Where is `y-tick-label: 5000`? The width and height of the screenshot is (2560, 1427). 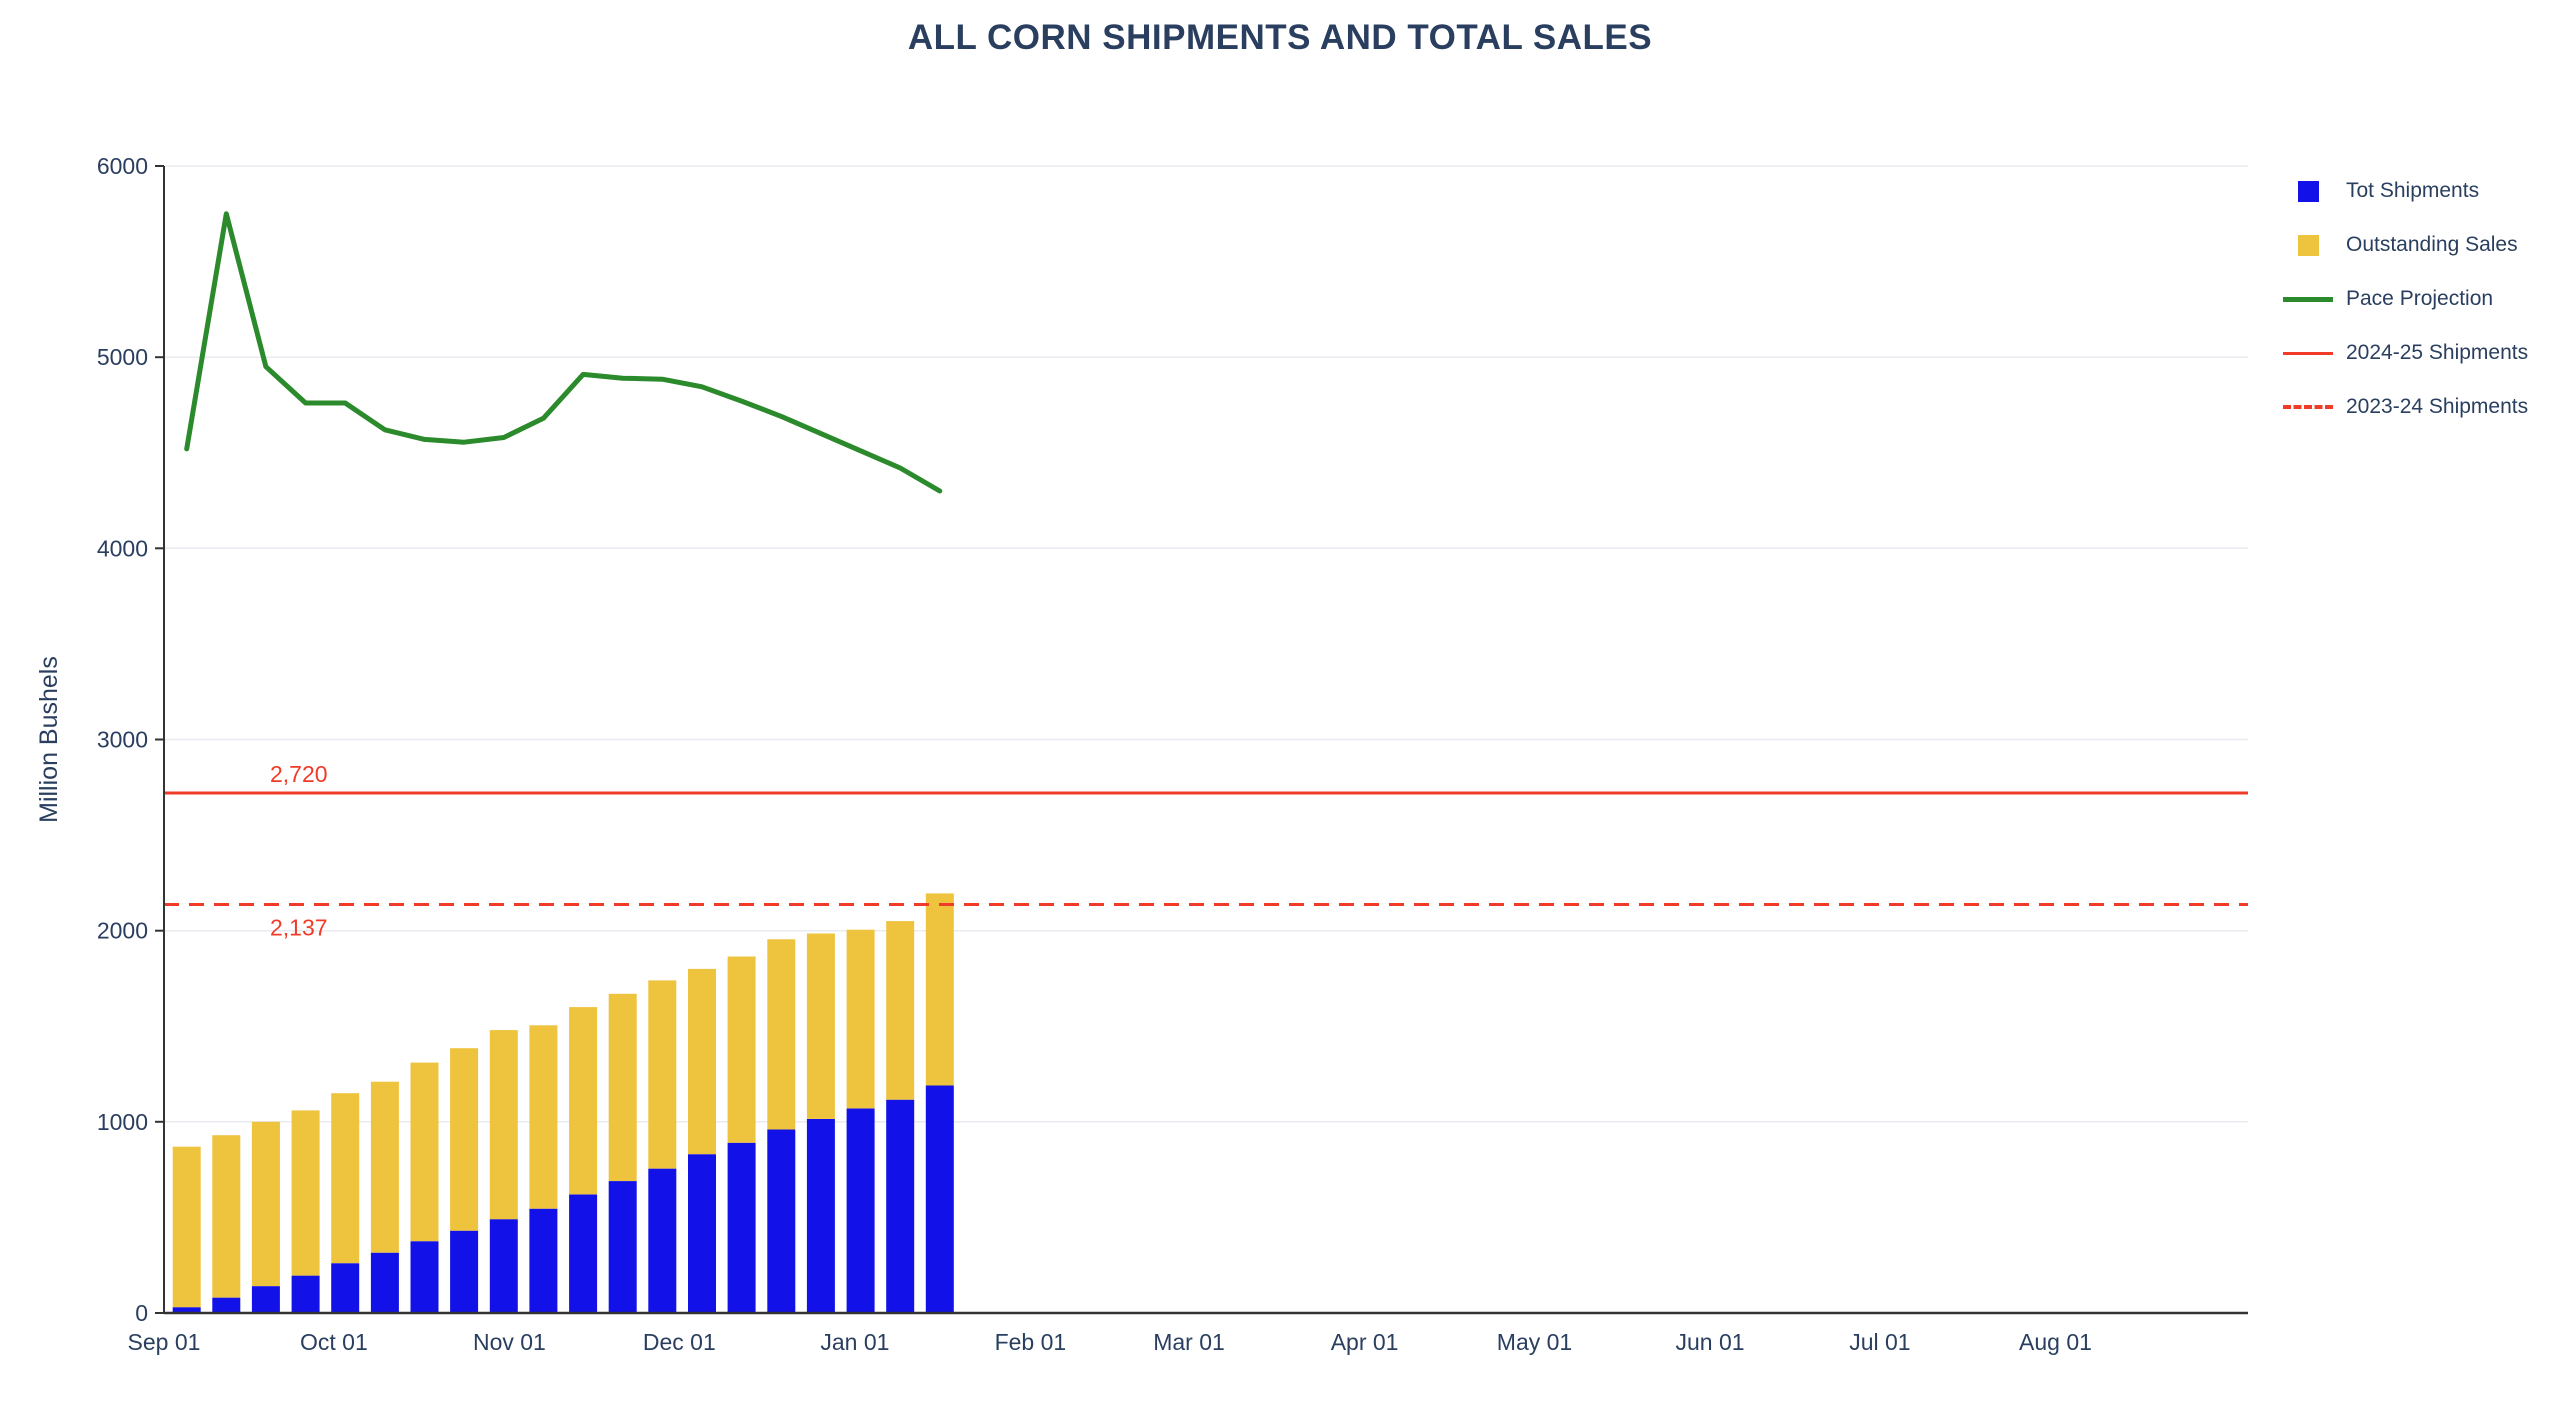 y-tick-label: 5000 is located at coordinates (122, 357).